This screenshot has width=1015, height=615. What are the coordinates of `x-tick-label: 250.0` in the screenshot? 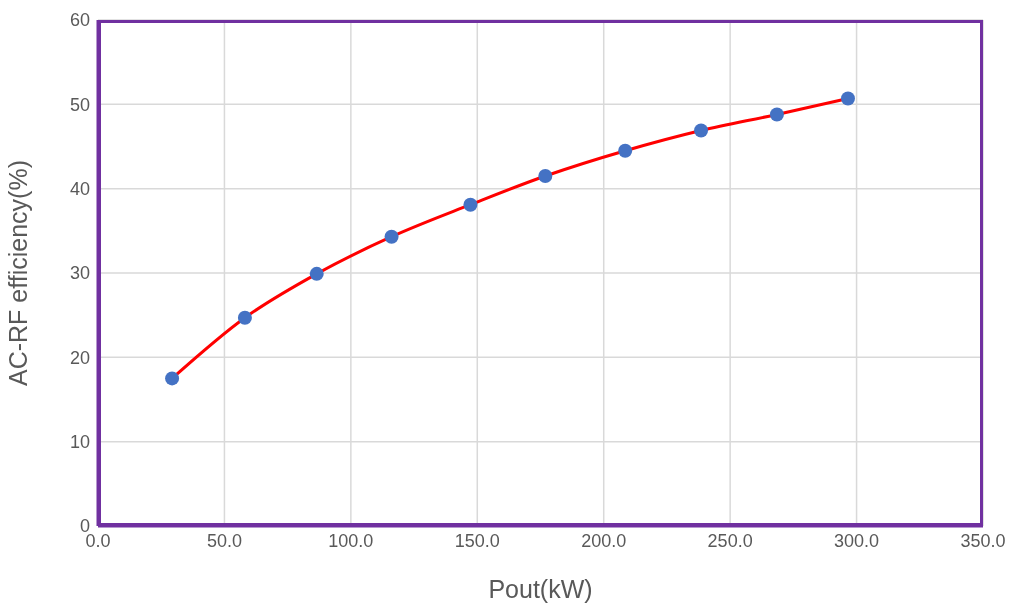 It's located at (730, 540).